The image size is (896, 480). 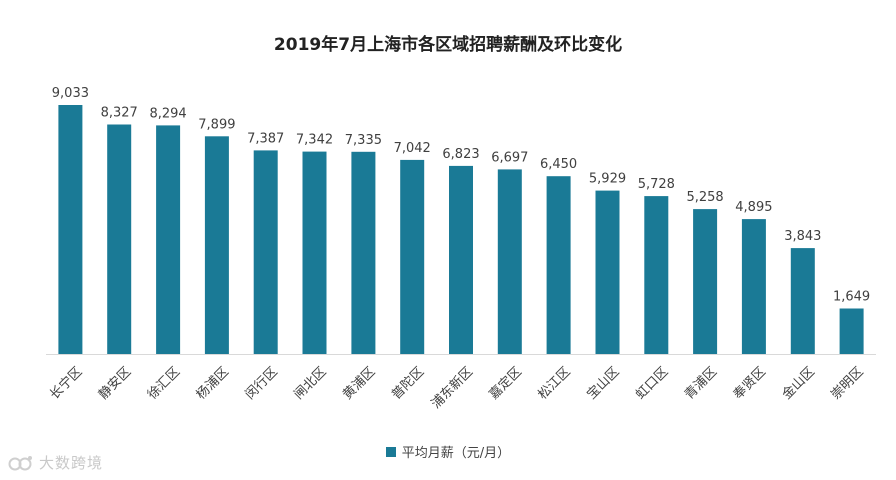 What do you see at coordinates (705, 281) in the screenshot?
I see `bar-青浦区` at bounding box center [705, 281].